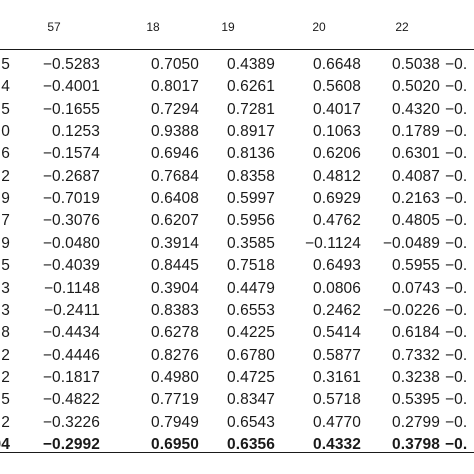 The width and height of the screenshot is (474, 474). What do you see at coordinates (71, 221) in the screenshot?
I see `table-cell: −0.3076` at bounding box center [71, 221].